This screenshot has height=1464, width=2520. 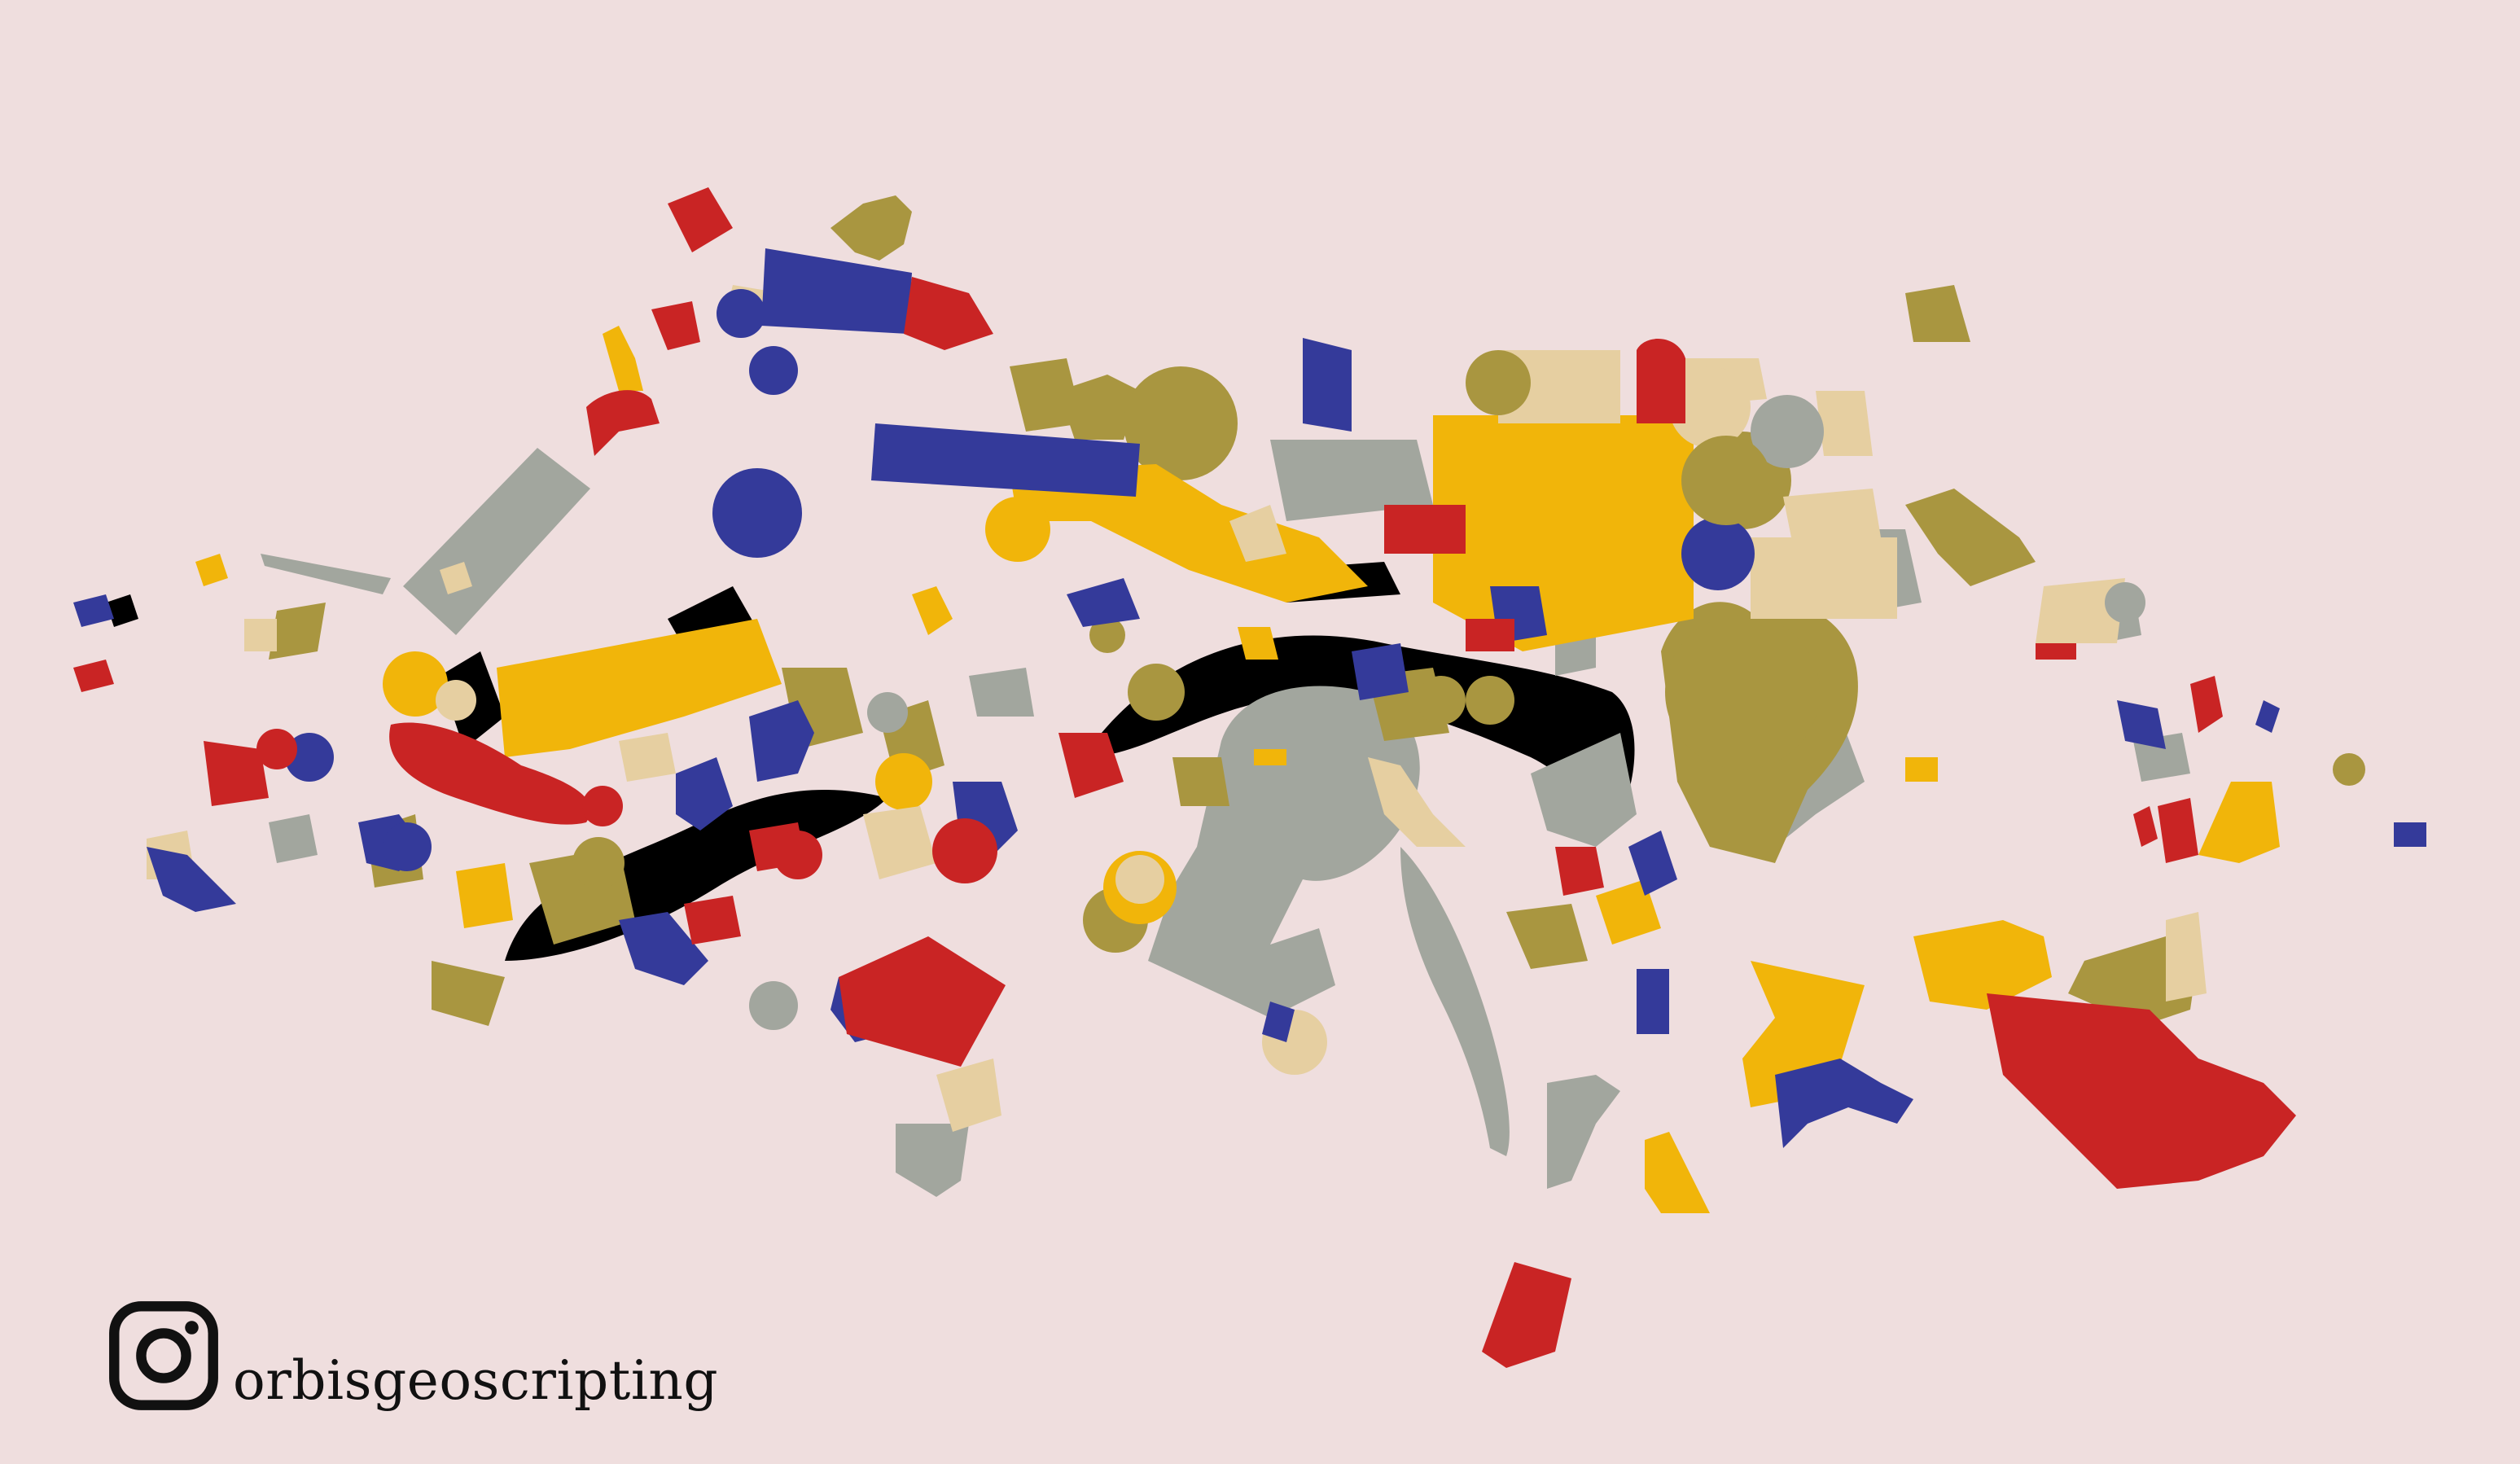 I want to click on brand-handle: orbisgeoscripting, so click(x=476, y=1380).